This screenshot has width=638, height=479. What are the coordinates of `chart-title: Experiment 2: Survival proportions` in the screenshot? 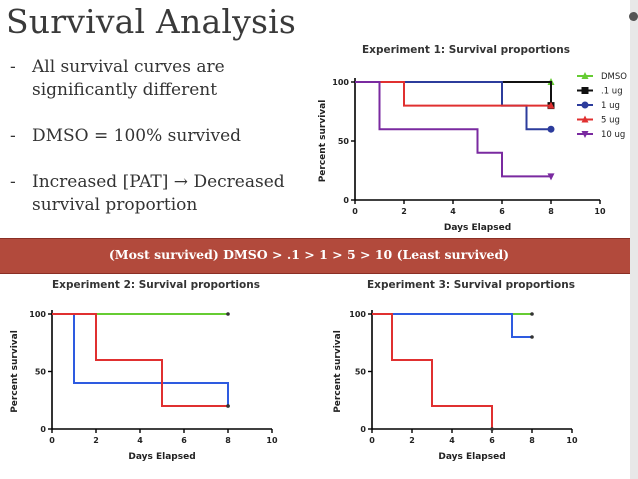 It's located at (156, 285).